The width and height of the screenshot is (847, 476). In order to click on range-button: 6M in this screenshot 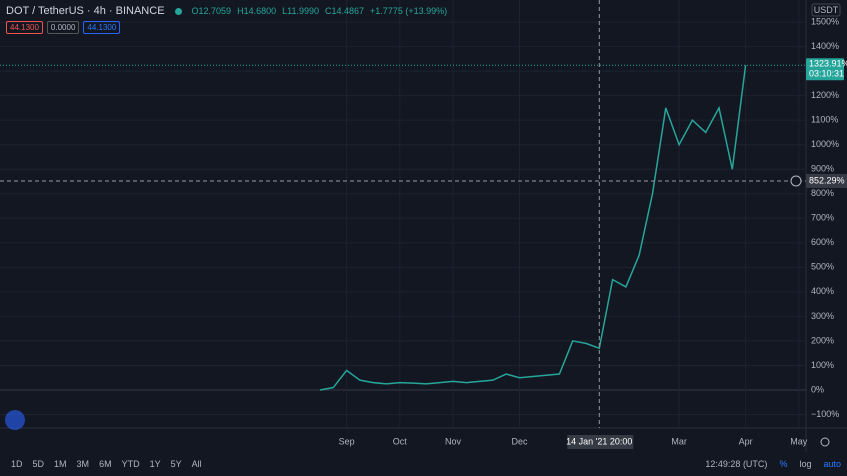, I will do `click(105, 464)`.